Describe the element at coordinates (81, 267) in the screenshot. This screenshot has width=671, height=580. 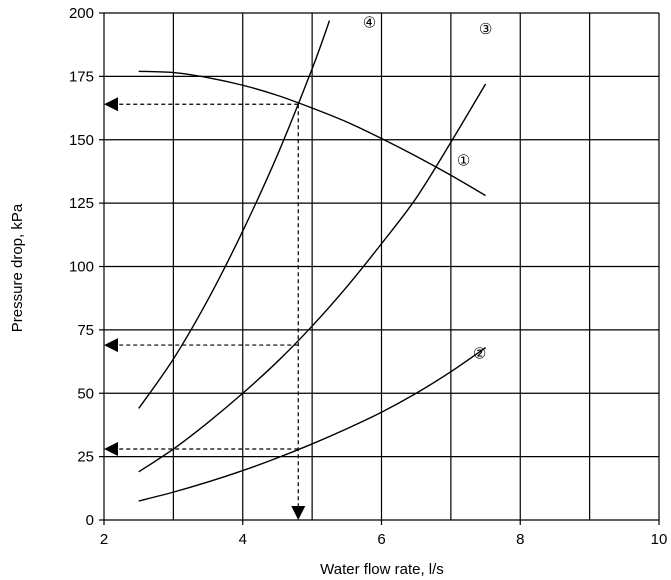
I see `y-tick-label: 100` at that location.